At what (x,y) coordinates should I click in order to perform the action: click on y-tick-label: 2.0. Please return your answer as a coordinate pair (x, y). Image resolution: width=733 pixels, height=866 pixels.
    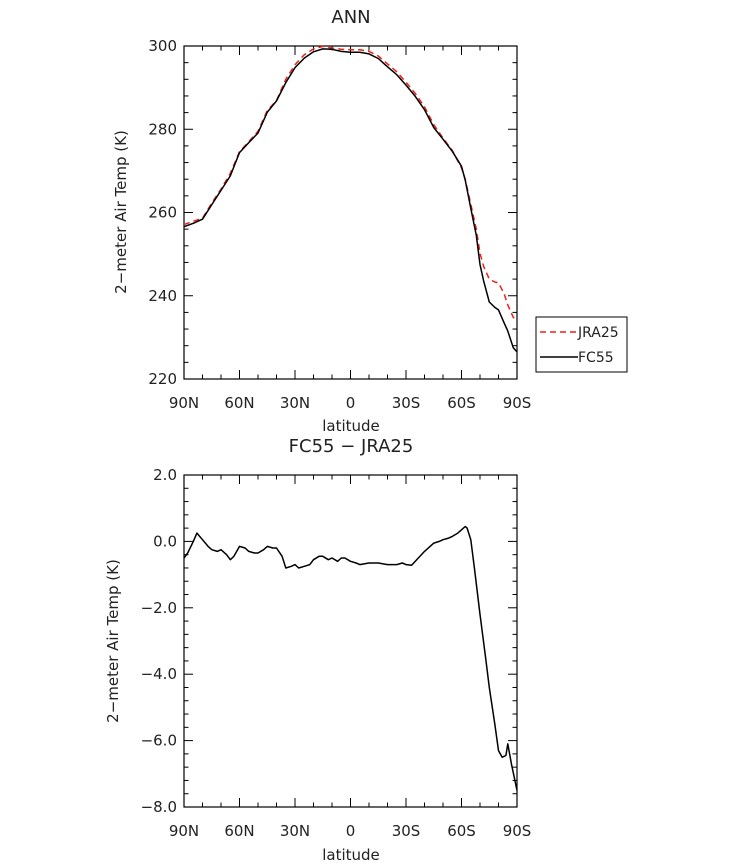
    Looking at the image, I should click on (165, 475).